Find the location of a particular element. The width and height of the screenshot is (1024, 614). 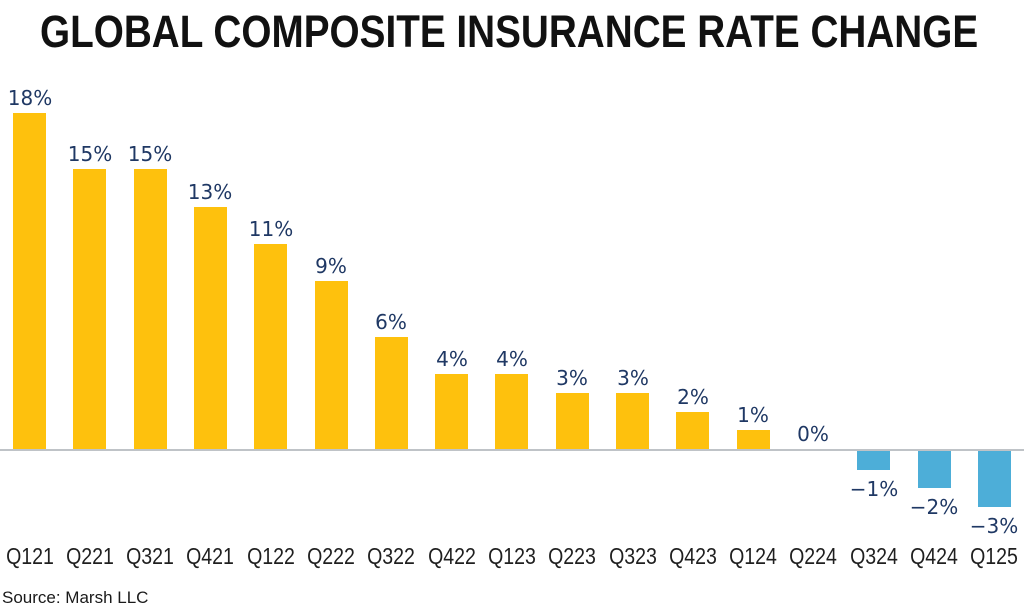

chart-title: GLOBAL COMPOSITE INSURANCE RATE CHANGE is located at coordinates (509, 31).